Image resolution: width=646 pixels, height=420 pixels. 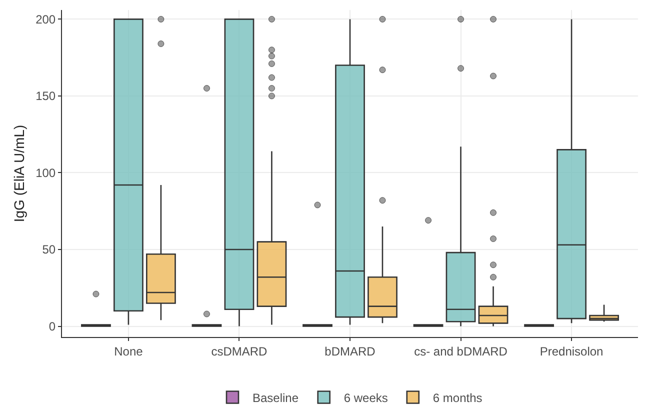 What do you see at coordinates (457, 397) in the screenshot?
I see `legend-label: 6 months` at bounding box center [457, 397].